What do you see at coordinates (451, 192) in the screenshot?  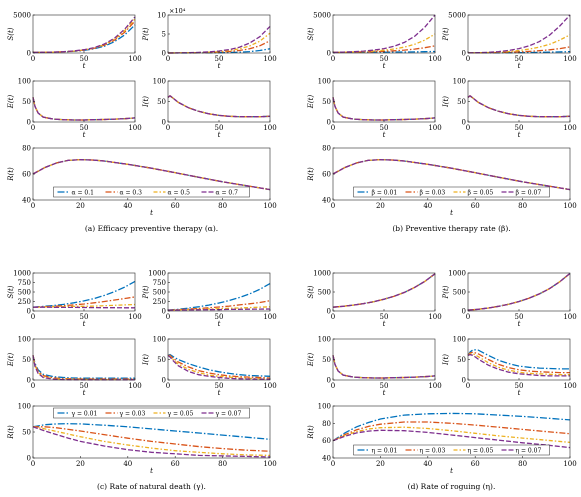 I see `legend: β = 0.01 β = 0.03 β = 0.05 β = 0.07` at bounding box center [451, 192].